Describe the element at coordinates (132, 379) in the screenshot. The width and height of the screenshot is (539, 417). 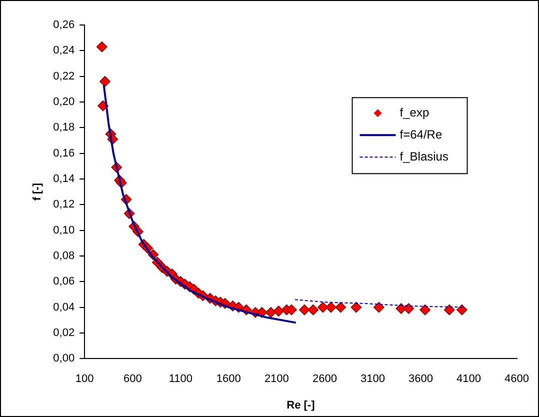
I see `x-tick-label: 600` at that location.